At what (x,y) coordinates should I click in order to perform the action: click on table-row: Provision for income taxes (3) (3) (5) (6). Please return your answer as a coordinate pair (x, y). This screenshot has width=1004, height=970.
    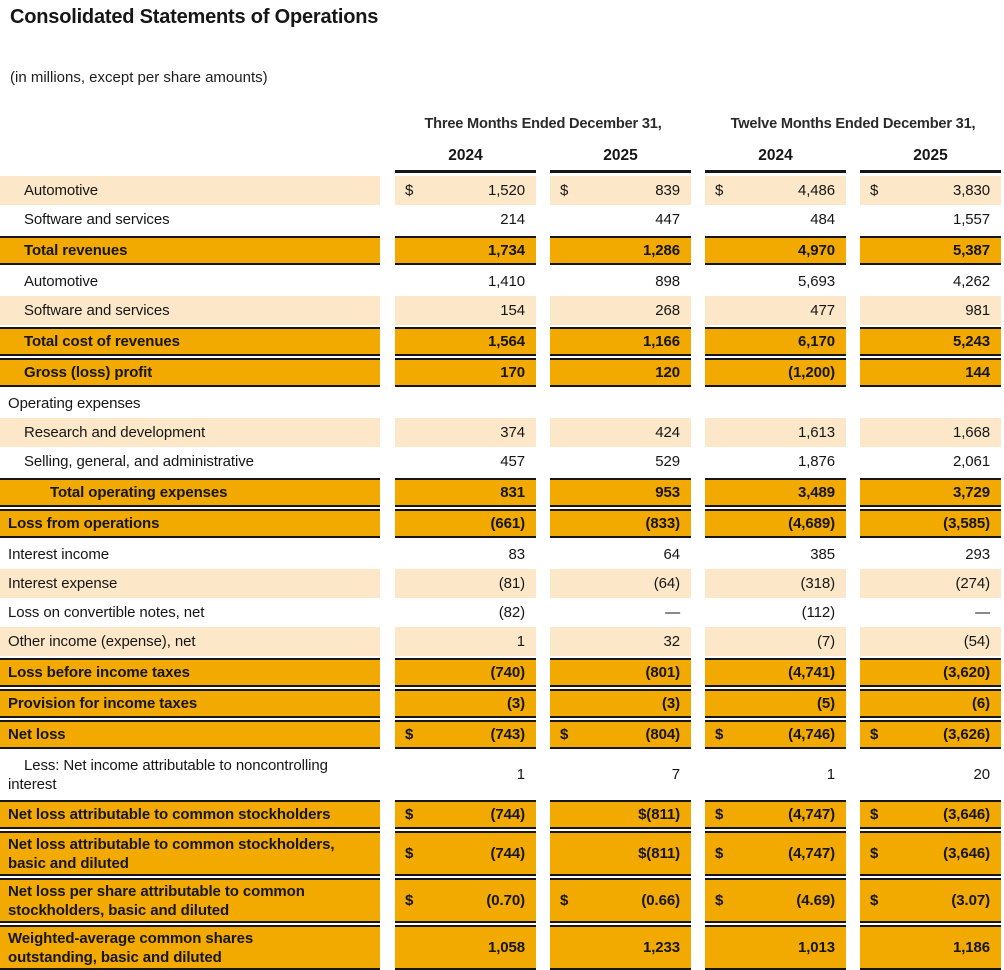
    Looking at the image, I should click on (502, 703).